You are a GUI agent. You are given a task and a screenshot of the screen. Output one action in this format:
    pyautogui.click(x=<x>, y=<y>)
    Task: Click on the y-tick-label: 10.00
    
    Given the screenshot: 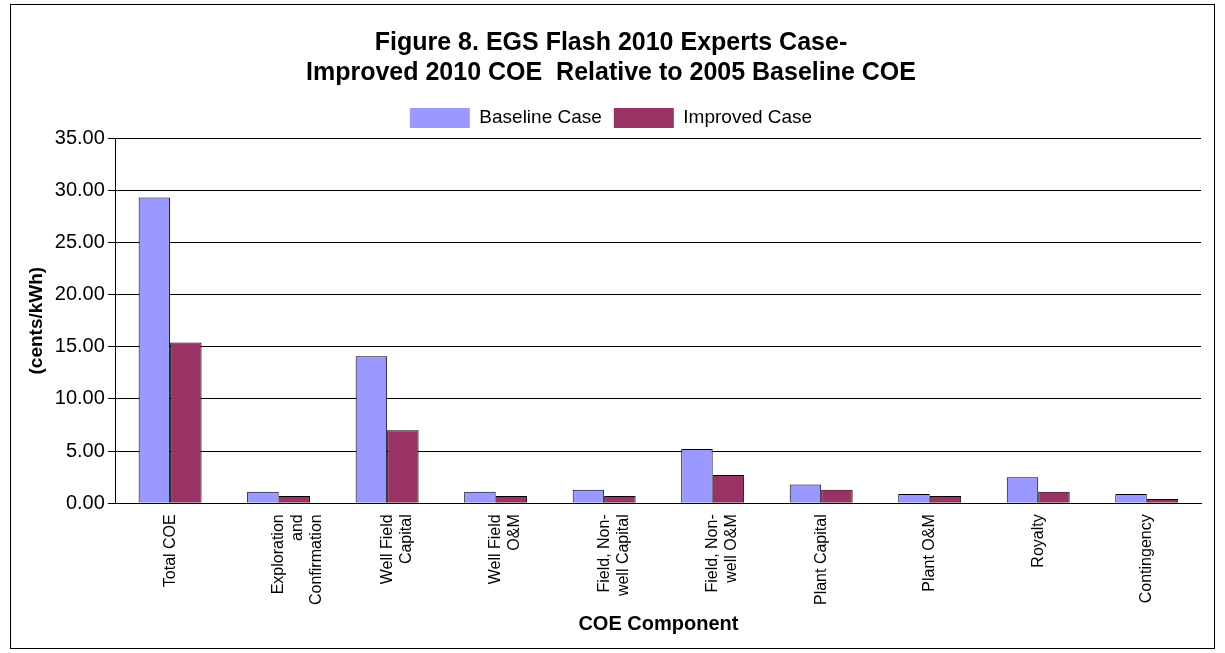 What is the action you would take?
    pyautogui.click(x=79, y=397)
    